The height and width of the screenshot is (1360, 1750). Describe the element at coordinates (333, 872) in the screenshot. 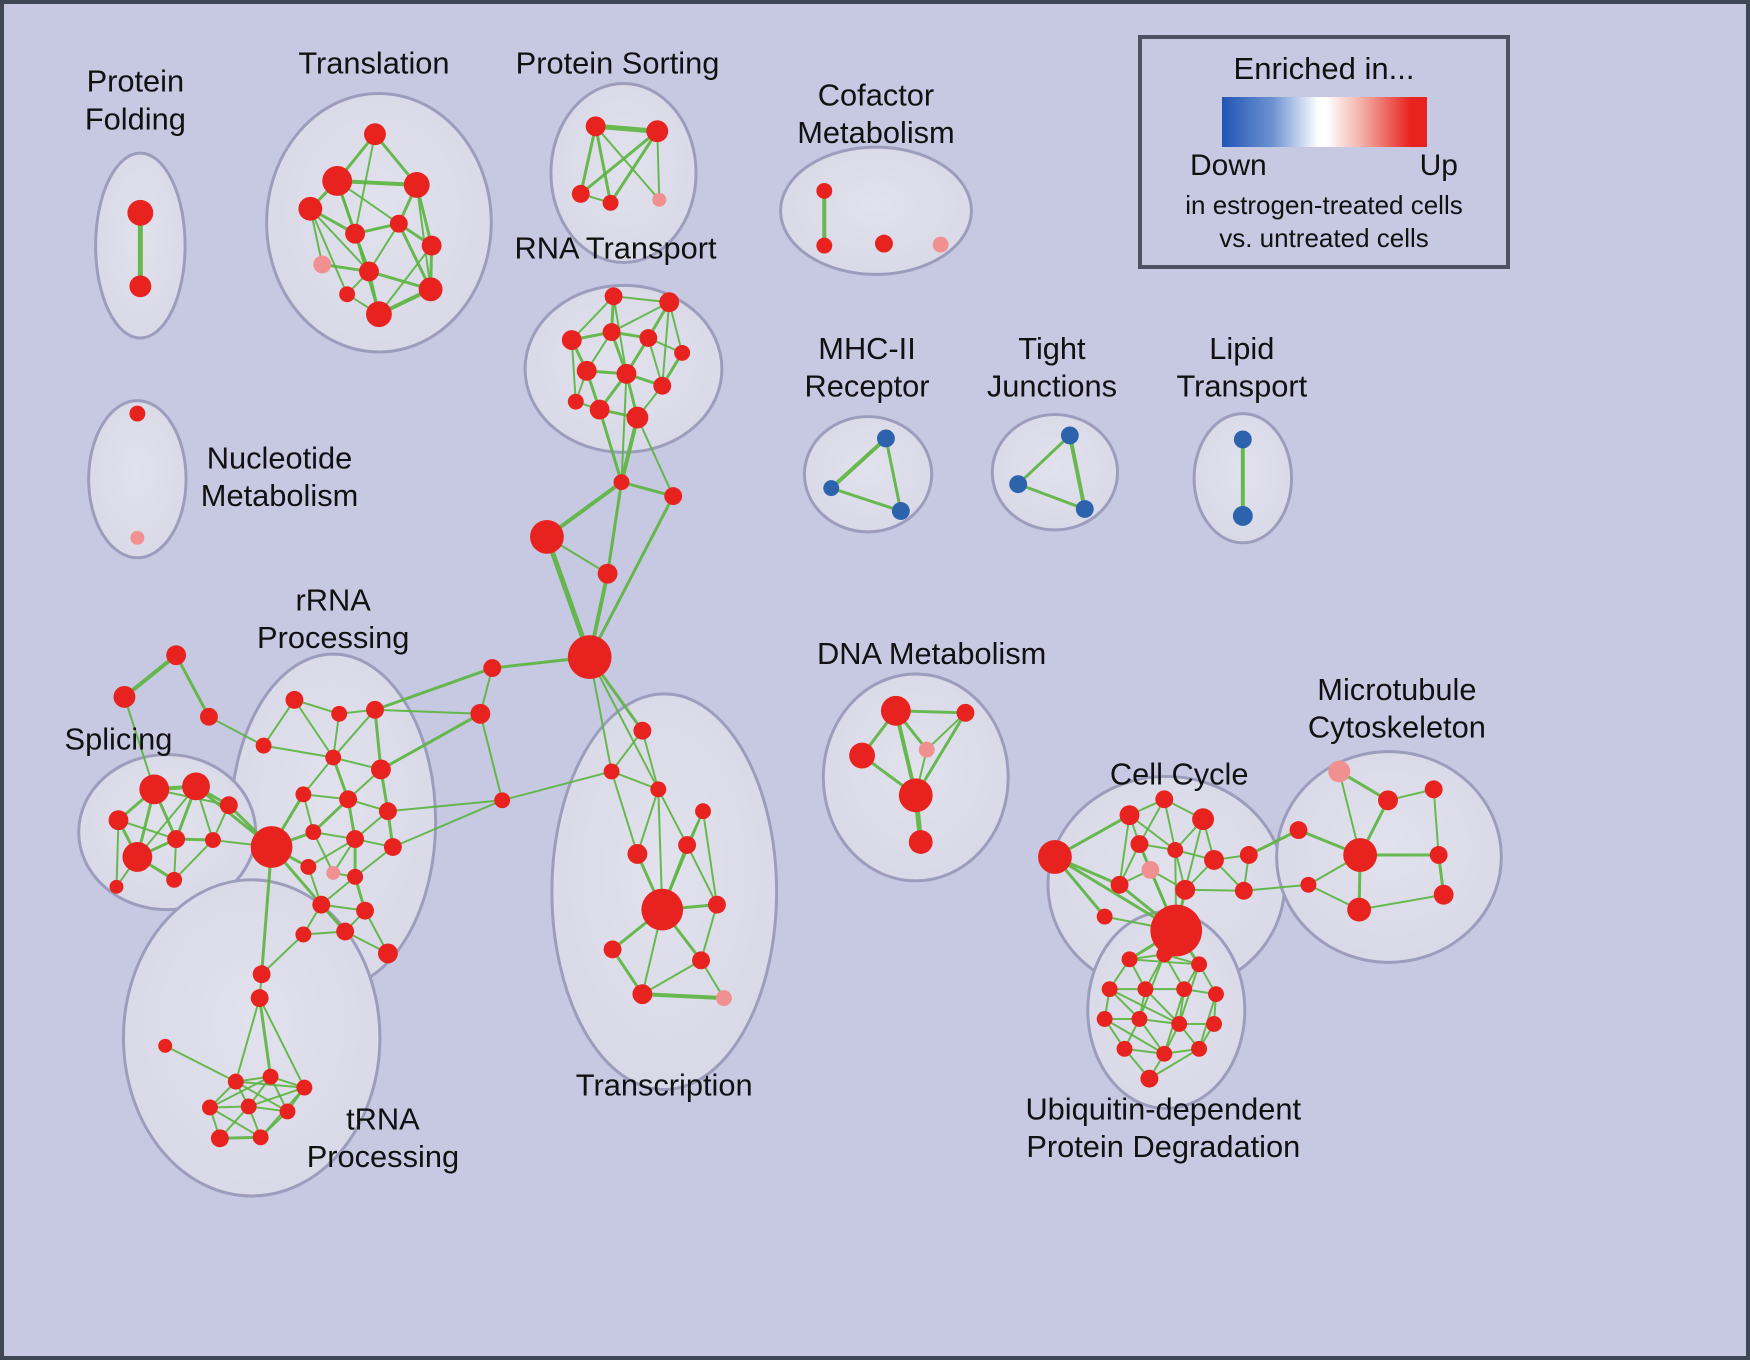

I see `network-node-rr12` at that location.